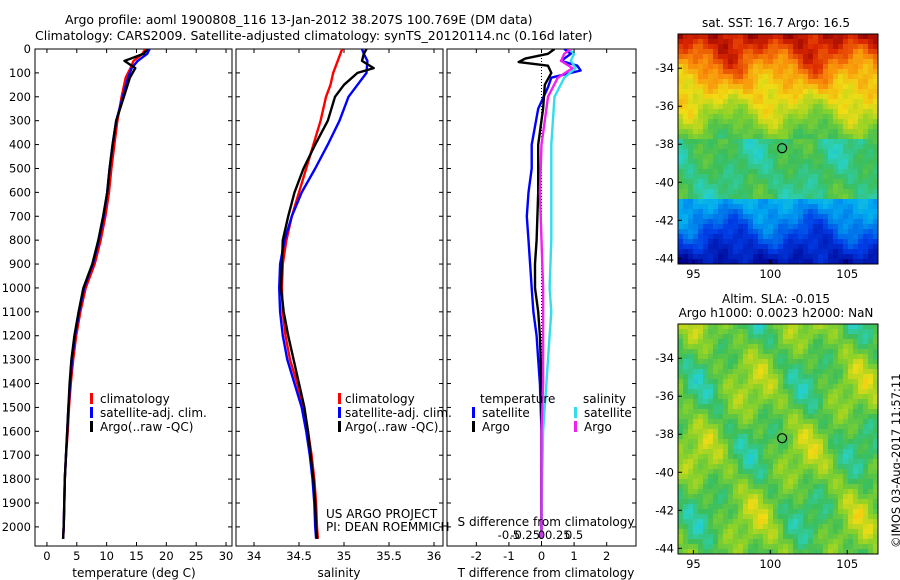 The height and width of the screenshot is (580, 900). I want to click on y-tick-label: 300, so click(20, 121).